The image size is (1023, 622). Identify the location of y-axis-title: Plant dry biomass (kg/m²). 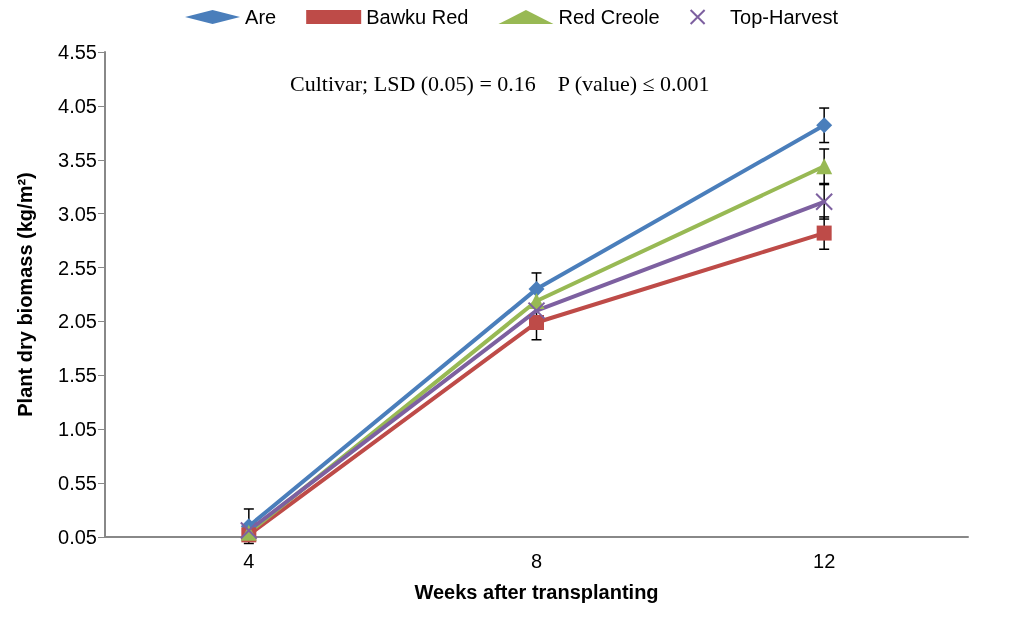
(25, 294).